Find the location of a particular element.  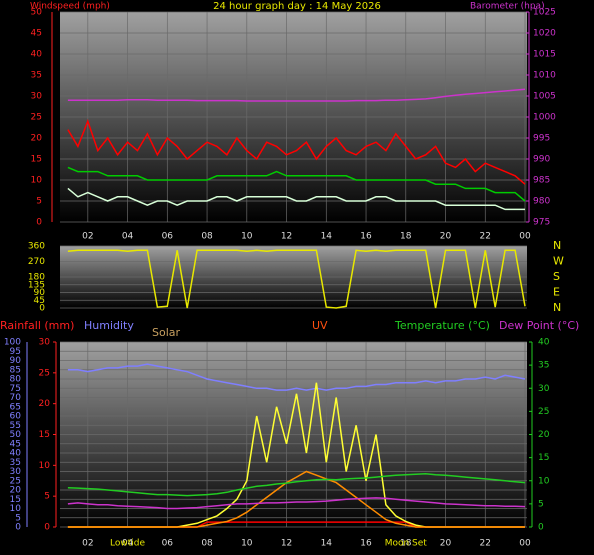

y-tick-label: 60 is located at coordinates (16, 417).